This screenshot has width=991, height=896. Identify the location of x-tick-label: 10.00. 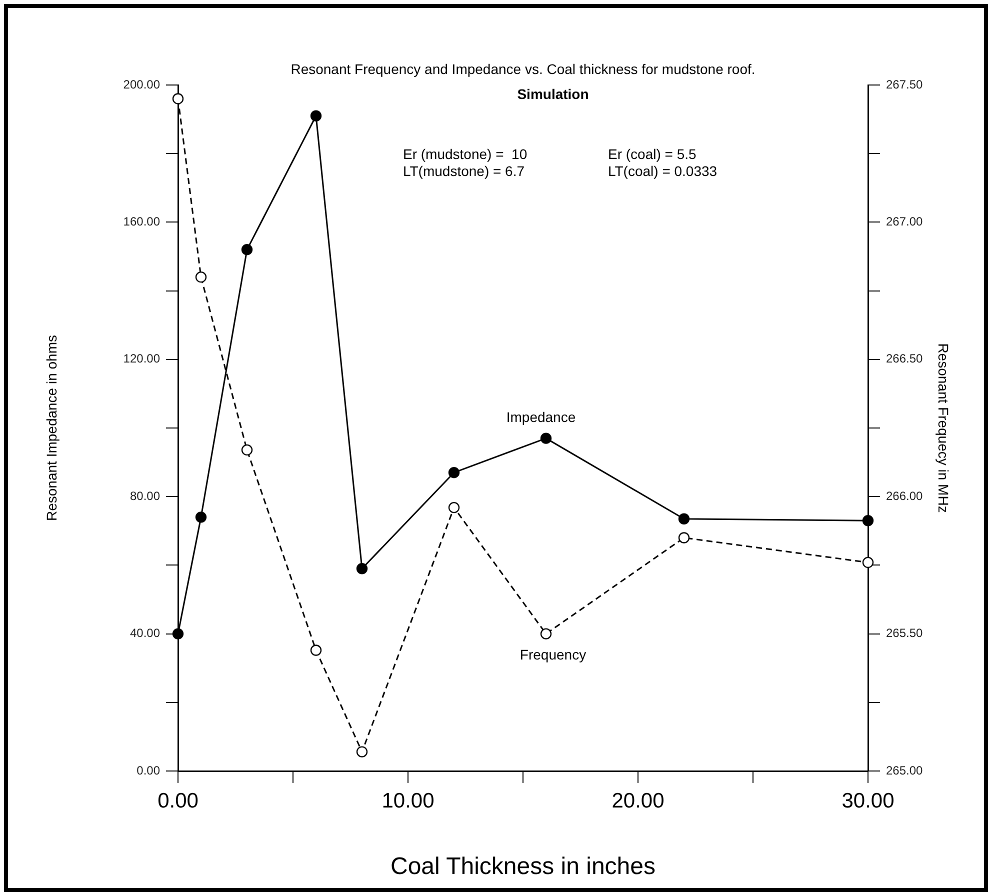
(408, 800).